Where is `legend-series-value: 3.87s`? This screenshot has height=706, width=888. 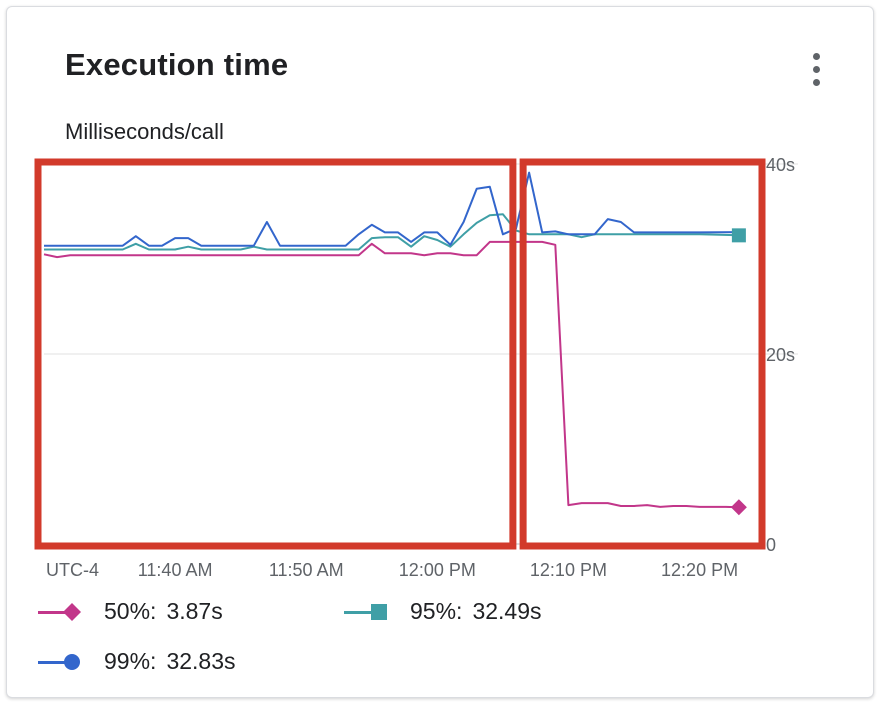 legend-series-value: 3.87s is located at coordinates (194, 611).